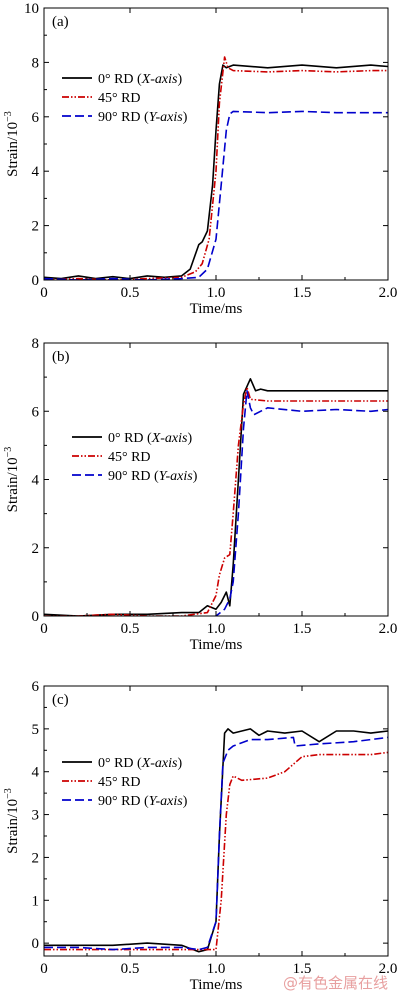  What do you see at coordinates (335, 983) in the screenshot?
I see `watermark: @有色金属在线` at bounding box center [335, 983].